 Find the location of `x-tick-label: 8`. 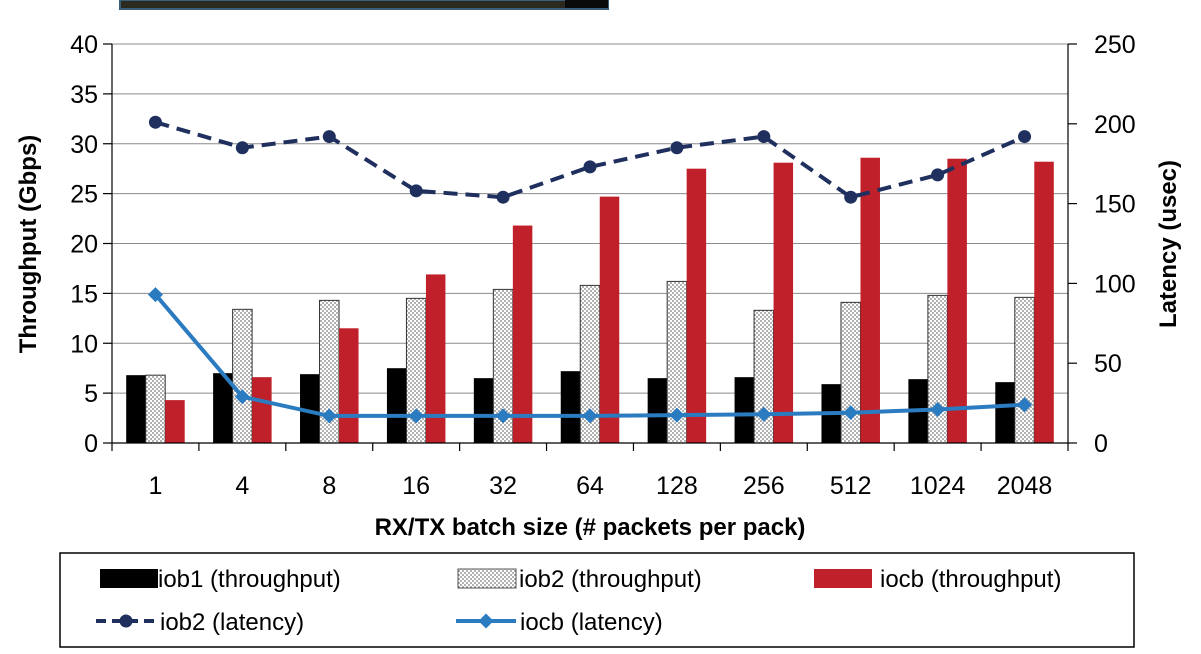

x-tick-label: 8 is located at coordinates (329, 486).